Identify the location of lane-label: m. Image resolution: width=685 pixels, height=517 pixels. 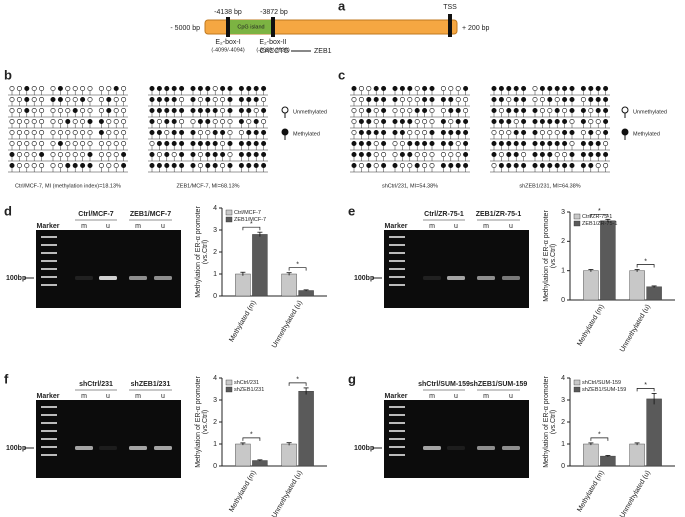
(138, 396).